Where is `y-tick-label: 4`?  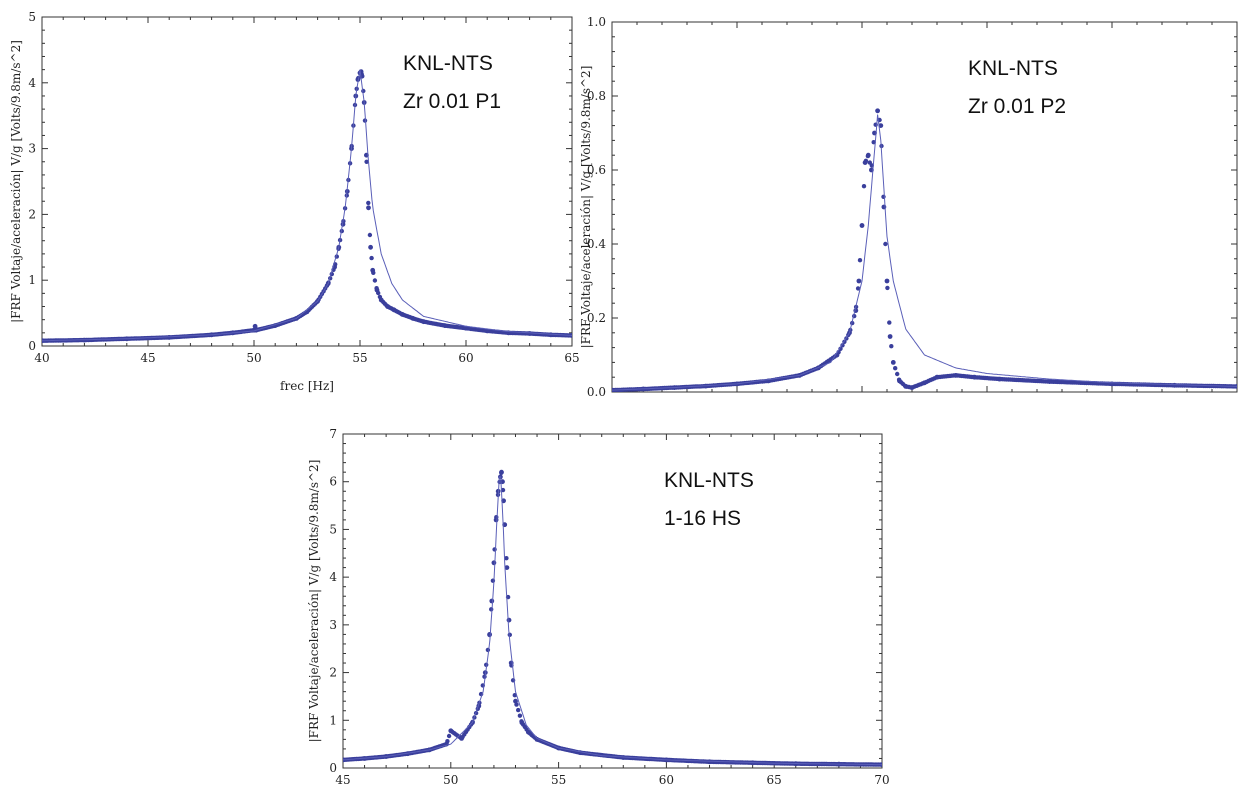
y-tick-label: 4 is located at coordinates (32, 83).